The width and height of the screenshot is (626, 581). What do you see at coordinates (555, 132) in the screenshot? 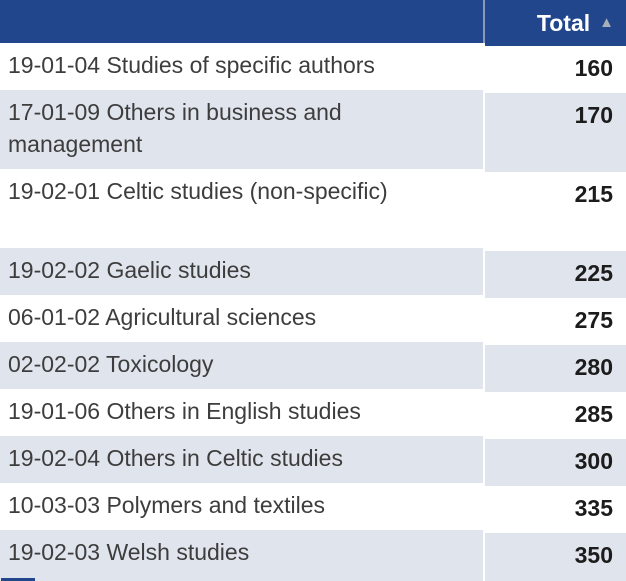
I see `total-cell: 170` at bounding box center [555, 132].